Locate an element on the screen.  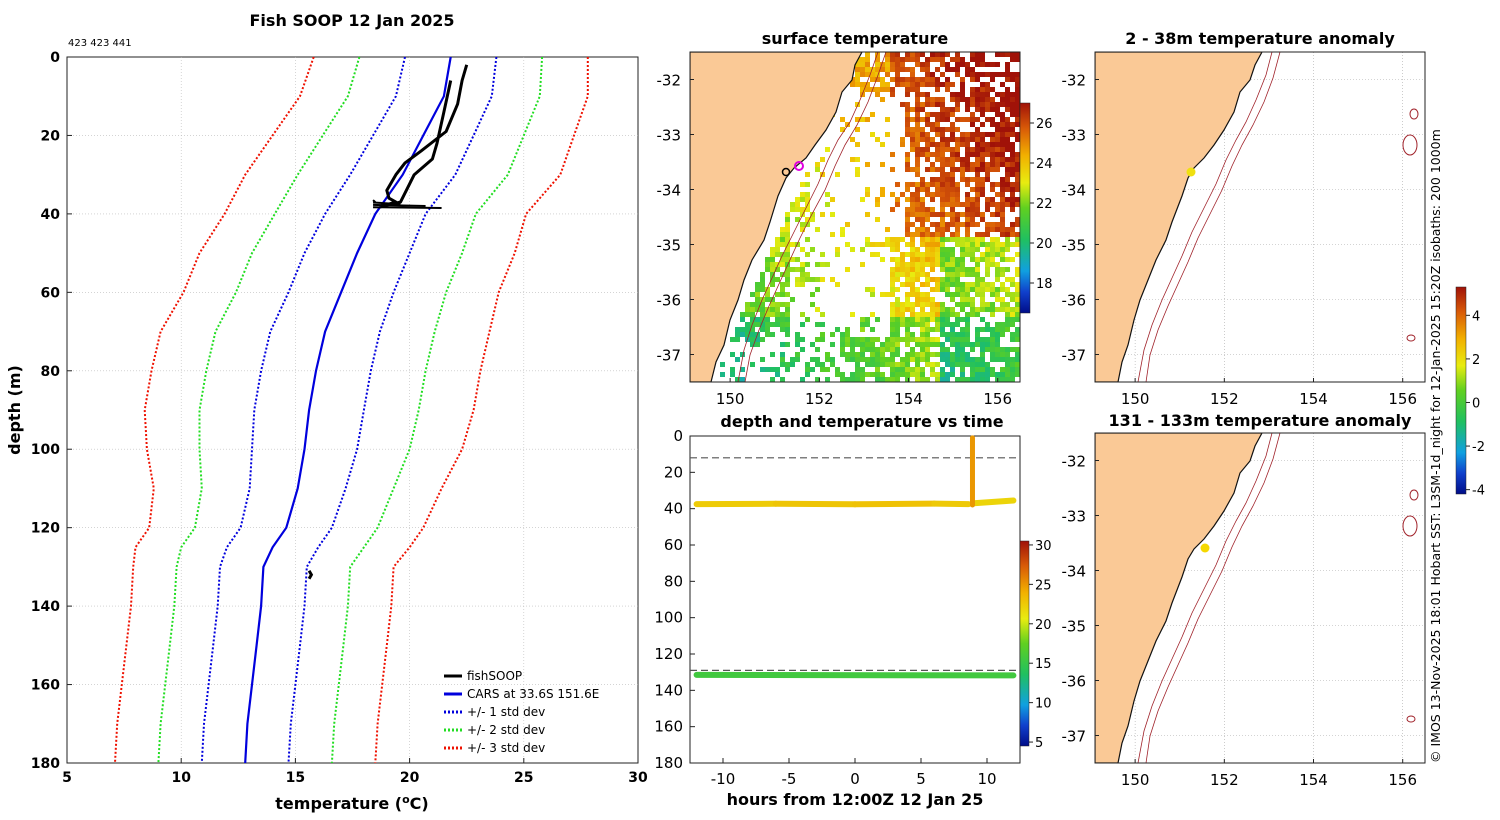
profile-ytick-label: 0 is located at coordinates (55, 58).